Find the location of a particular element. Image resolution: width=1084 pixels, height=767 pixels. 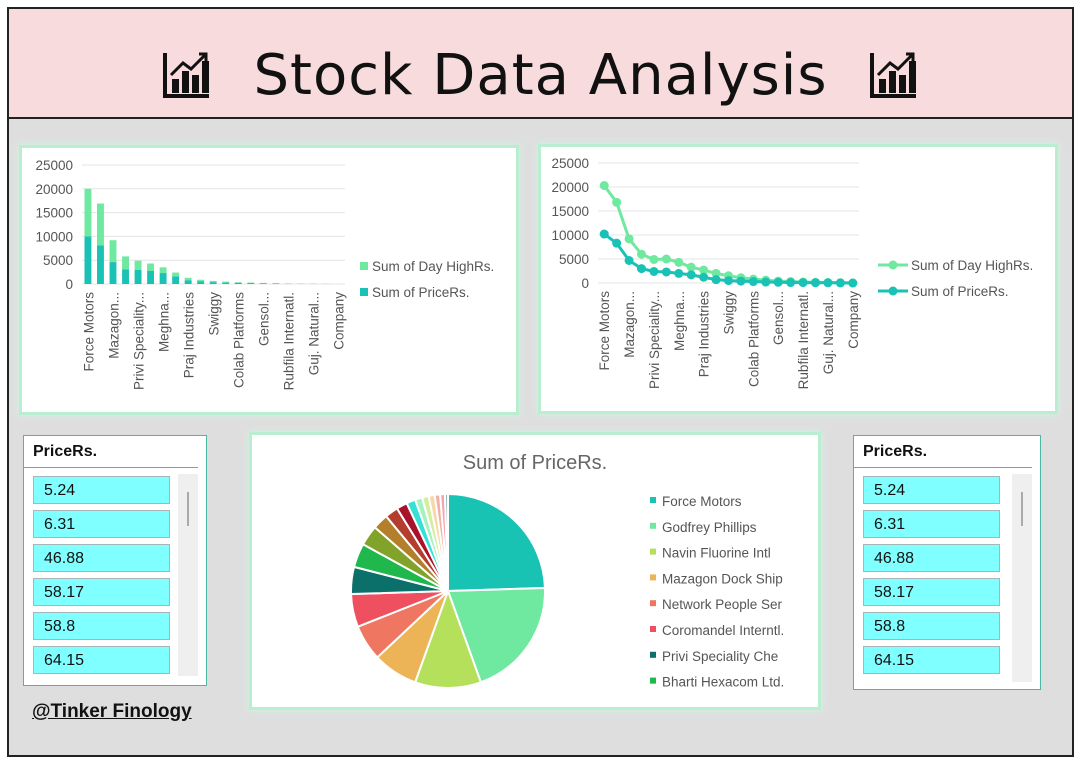

legend-label: Force Motors is located at coordinates (702, 501).